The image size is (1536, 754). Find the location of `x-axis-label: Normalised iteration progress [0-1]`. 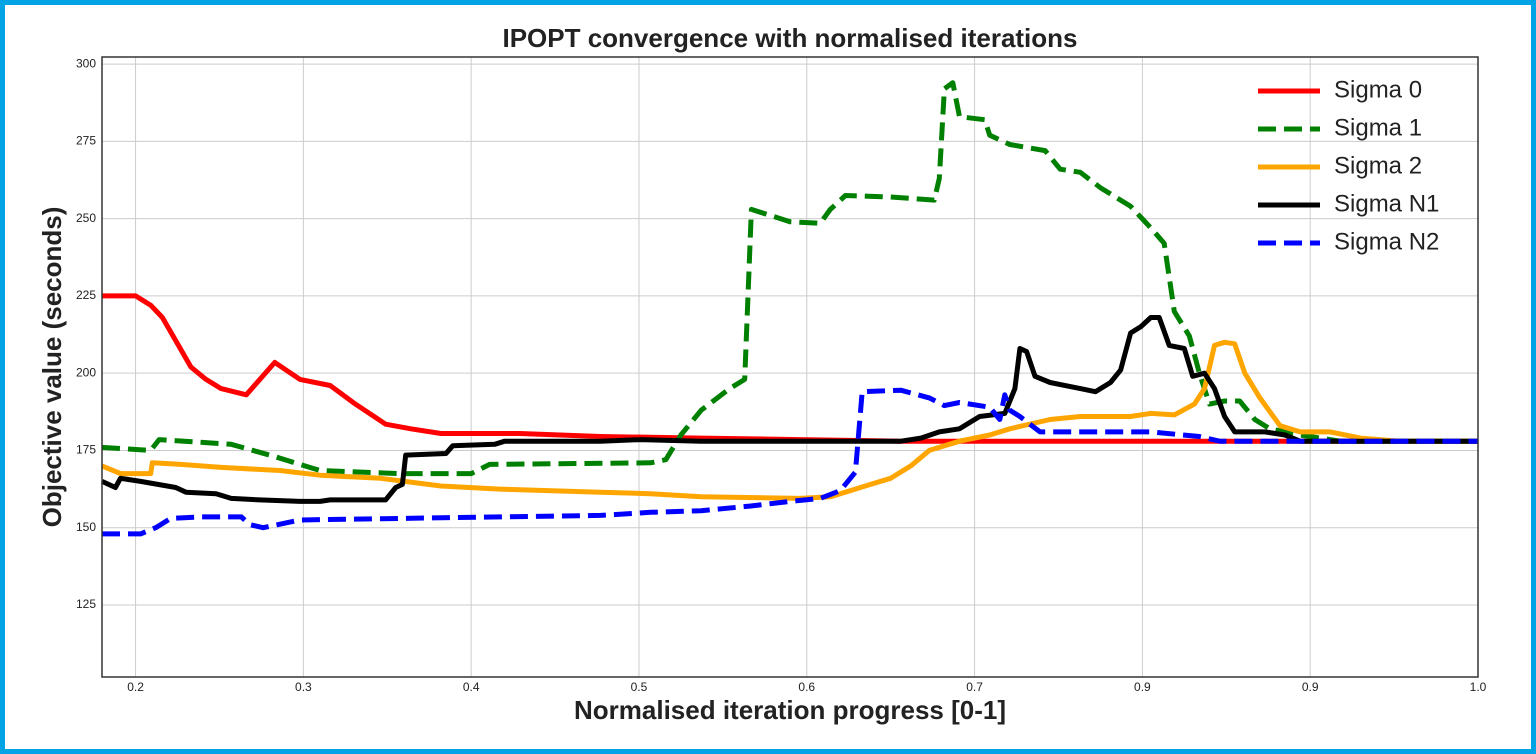

x-axis-label: Normalised iteration progress [0-1] is located at coordinates (790, 710).